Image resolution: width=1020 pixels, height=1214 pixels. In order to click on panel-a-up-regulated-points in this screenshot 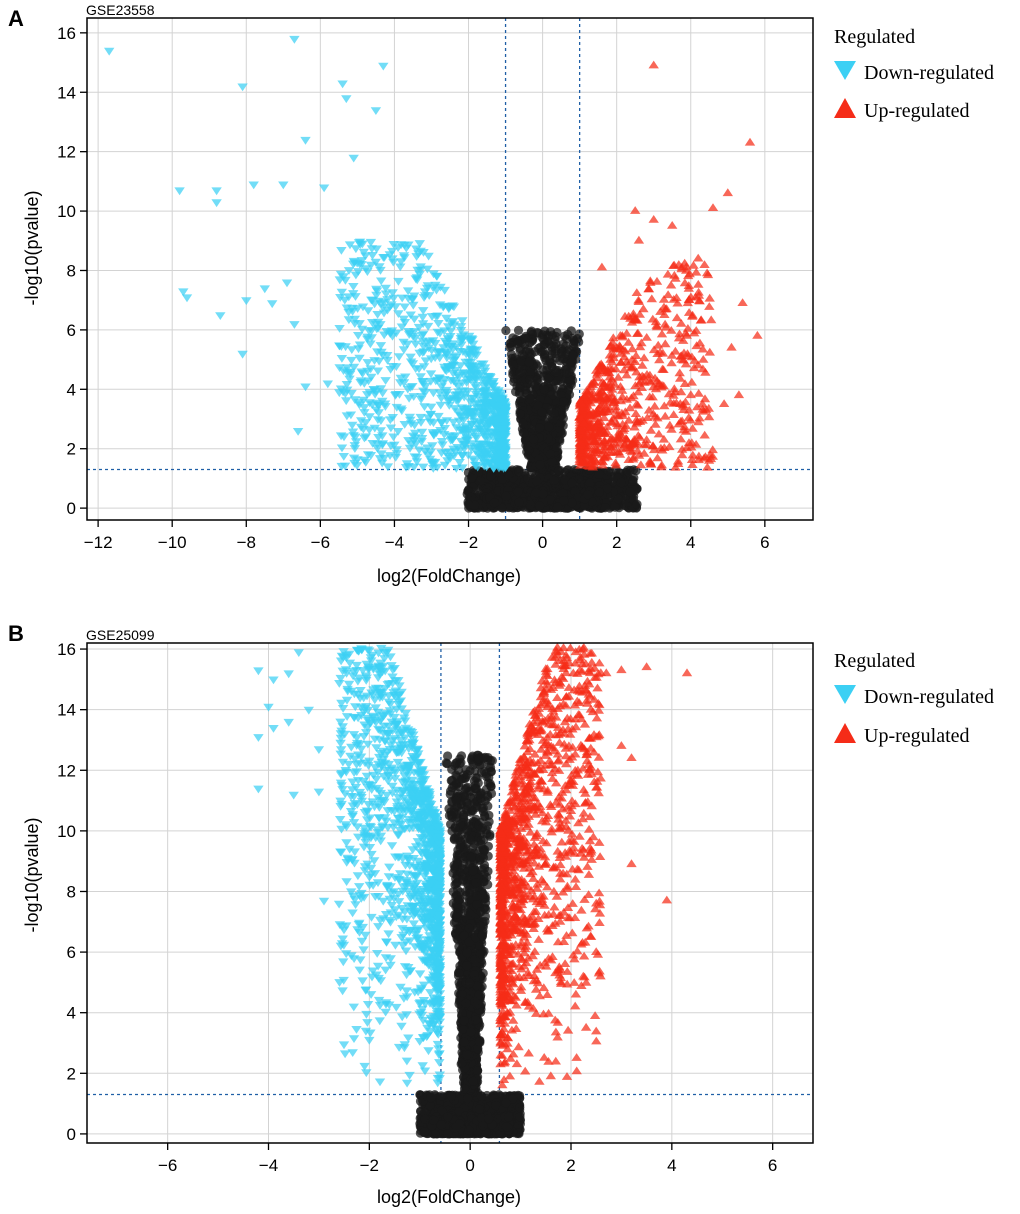, I will do `click(668, 265)`.